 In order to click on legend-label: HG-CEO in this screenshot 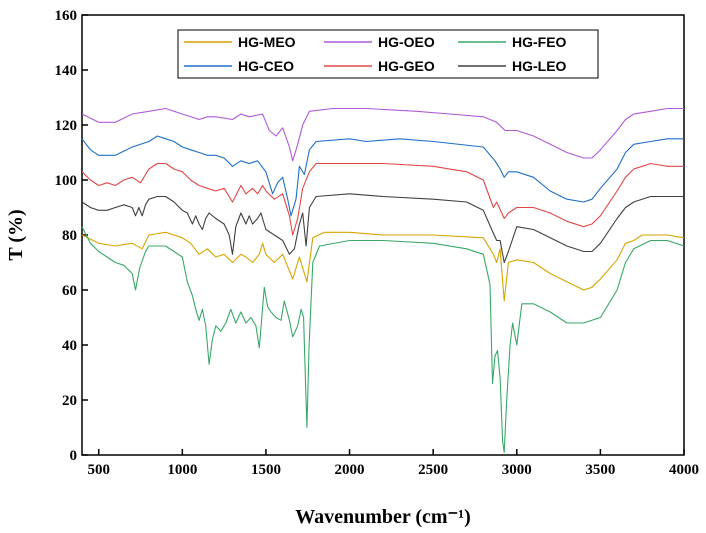, I will do `click(266, 66)`.